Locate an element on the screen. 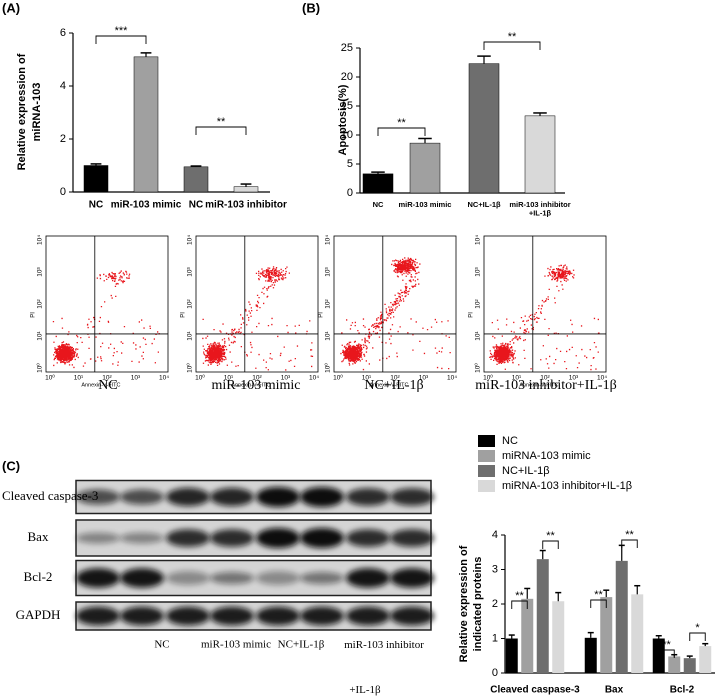  panel-label: (A) is located at coordinates (11, 7).